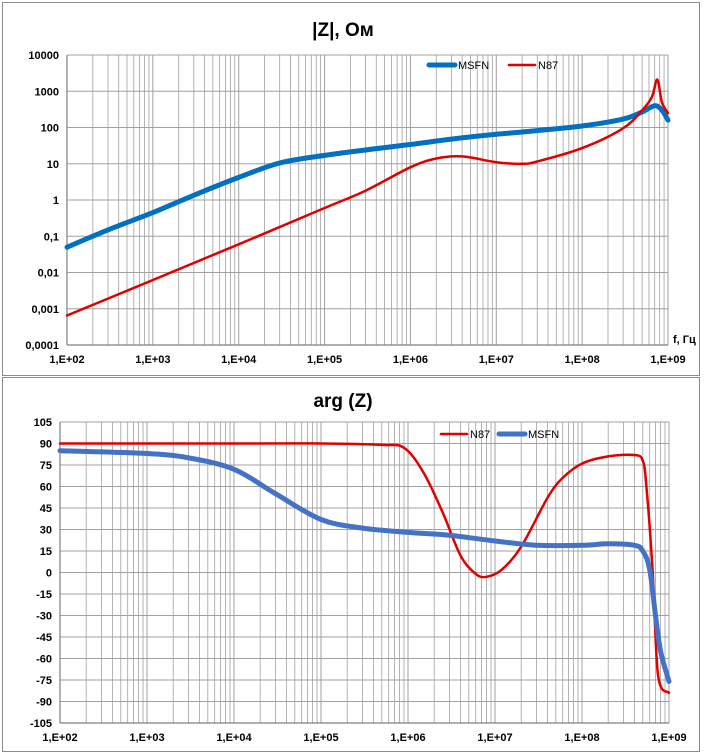 The width and height of the screenshot is (704, 754). I want to click on y-tick-label: 0, so click(49, 574).